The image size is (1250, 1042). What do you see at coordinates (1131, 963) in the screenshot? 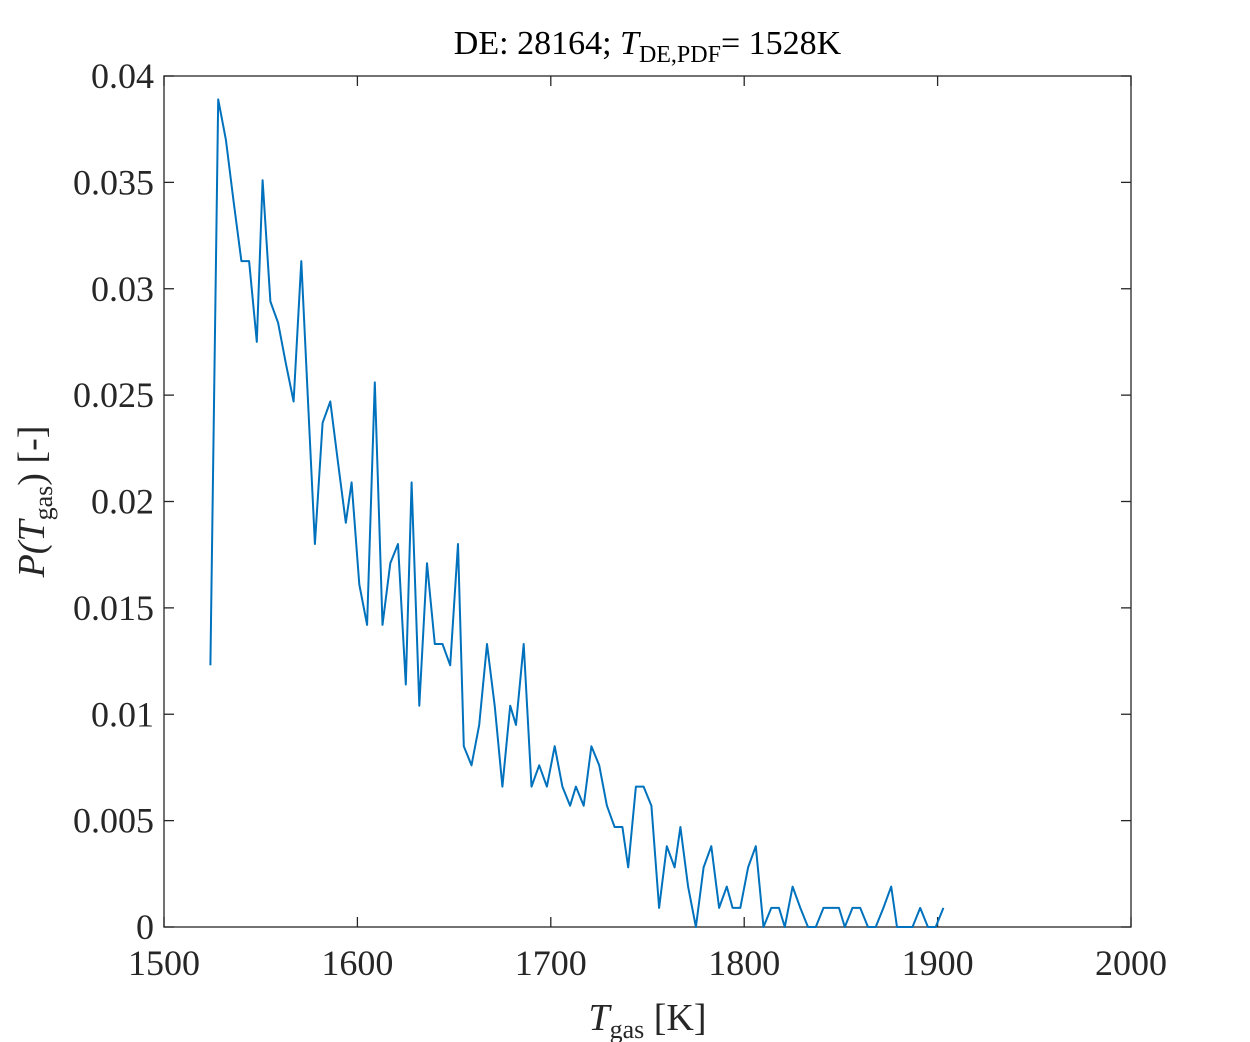
I see `x-tick-label: 2000` at bounding box center [1131, 963].